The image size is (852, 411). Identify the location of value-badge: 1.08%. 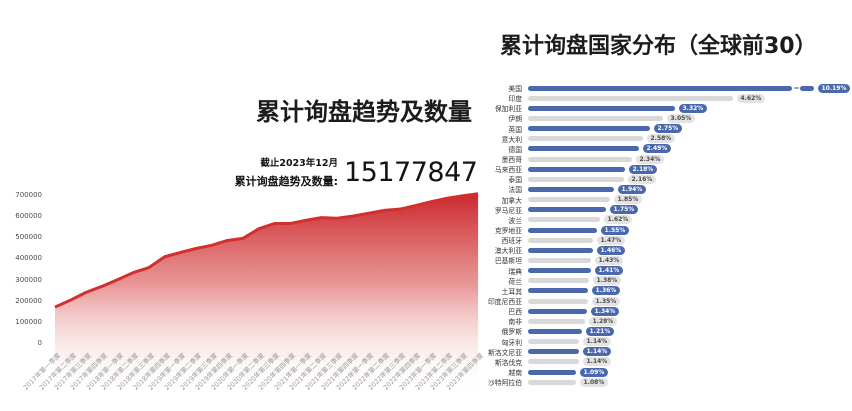
(594, 382).